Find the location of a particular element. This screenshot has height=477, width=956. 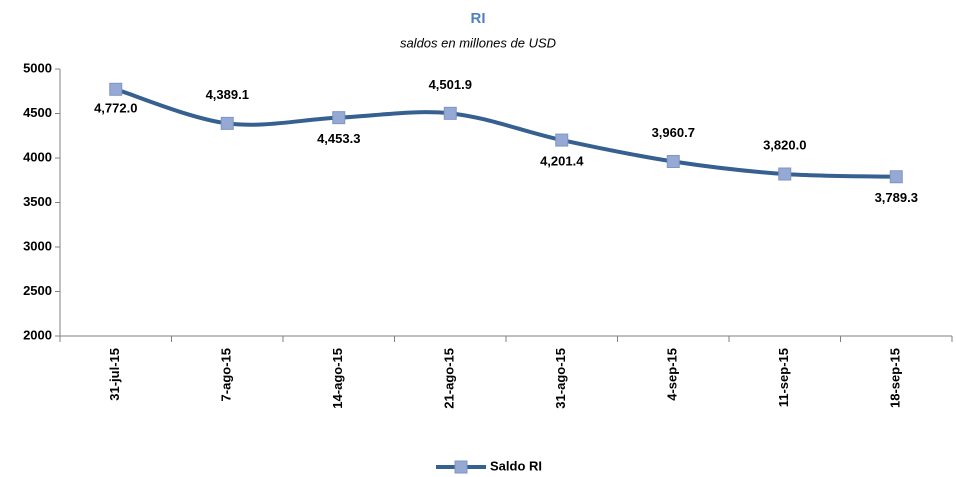

data-label: 4,453.3 is located at coordinates (338, 138).